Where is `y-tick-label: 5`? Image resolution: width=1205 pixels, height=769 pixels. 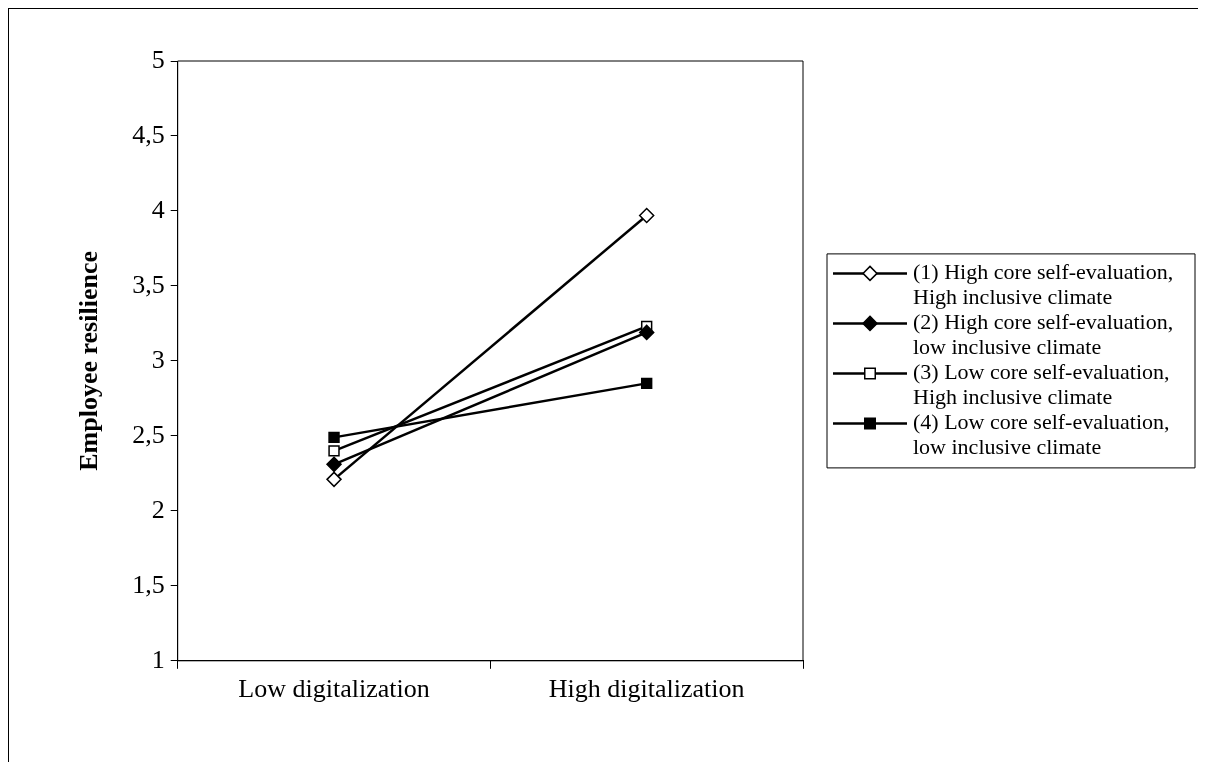 y-tick-label: 5 is located at coordinates (158, 59).